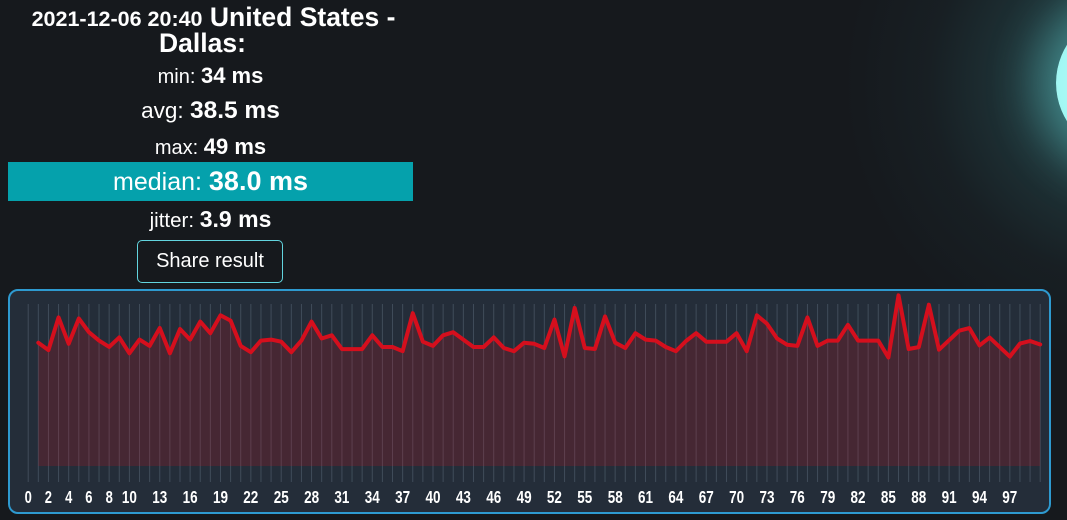  Describe the element at coordinates (584, 497) in the screenshot. I see `svg-text: 55` at that location.